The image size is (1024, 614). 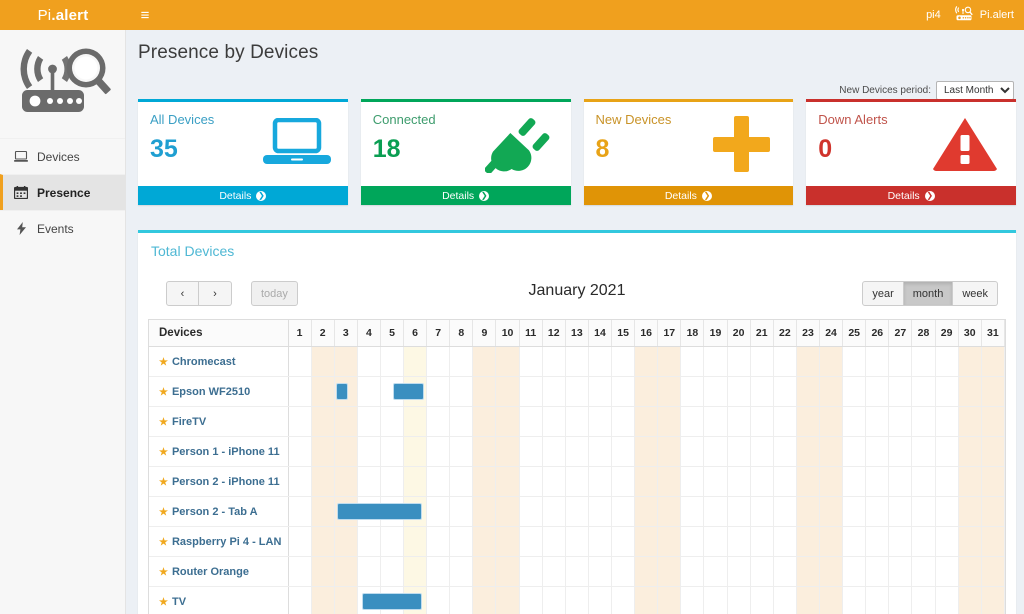 I want to click on new-devices-period-select: TodayLast WeekLast MonthLast YearAll, so click(x=975, y=90).